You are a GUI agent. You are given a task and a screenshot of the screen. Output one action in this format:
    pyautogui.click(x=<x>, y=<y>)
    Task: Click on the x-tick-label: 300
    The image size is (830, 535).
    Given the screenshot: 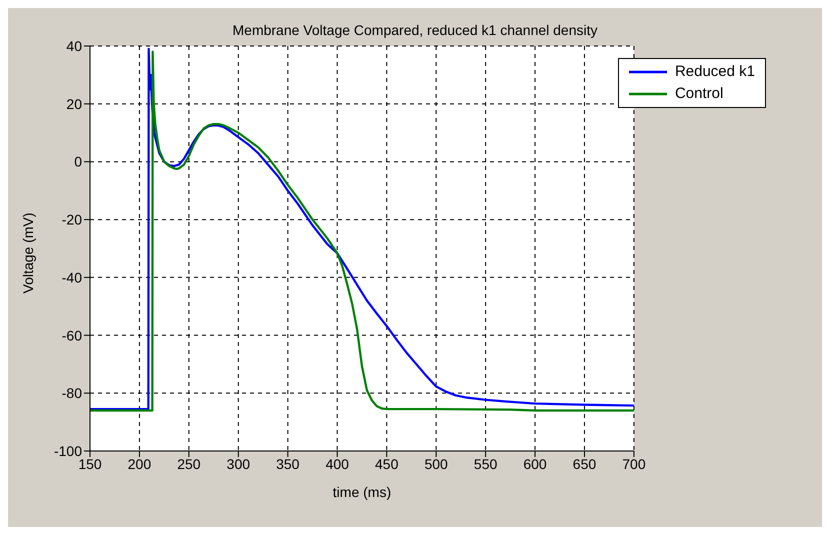 What is the action you would take?
    pyautogui.click(x=238, y=464)
    